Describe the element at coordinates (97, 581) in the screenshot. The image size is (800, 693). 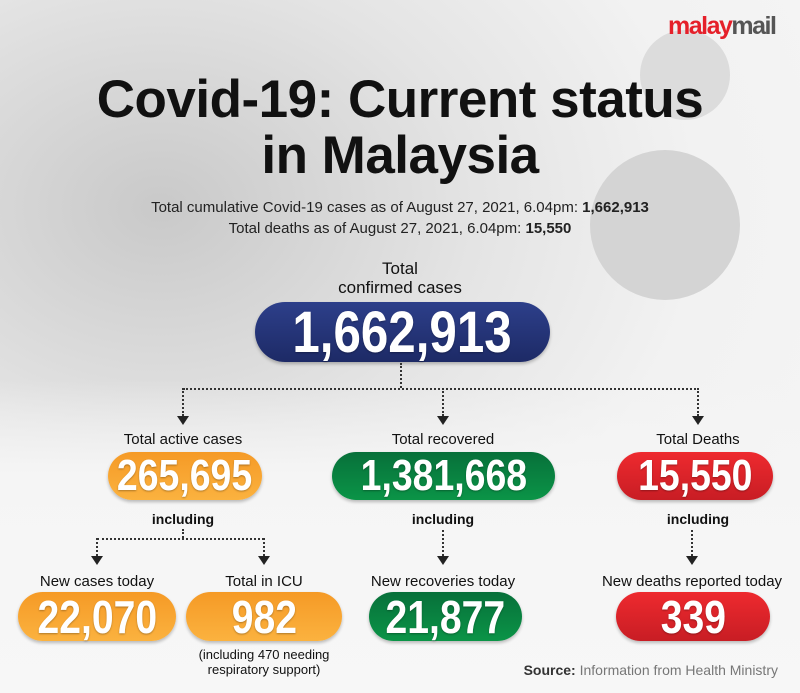
I see `new-cases-label: New cases today` at that location.